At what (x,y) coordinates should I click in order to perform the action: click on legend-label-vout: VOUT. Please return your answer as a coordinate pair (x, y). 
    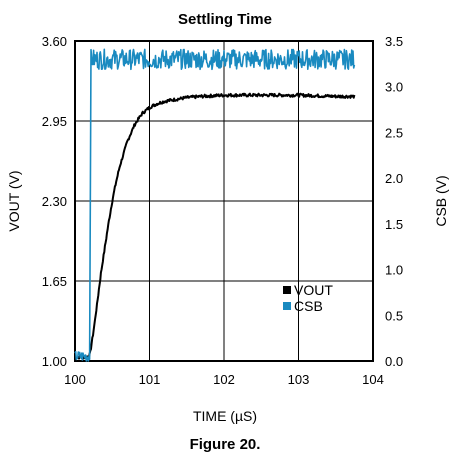
    Looking at the image, I should click on (313, 290).